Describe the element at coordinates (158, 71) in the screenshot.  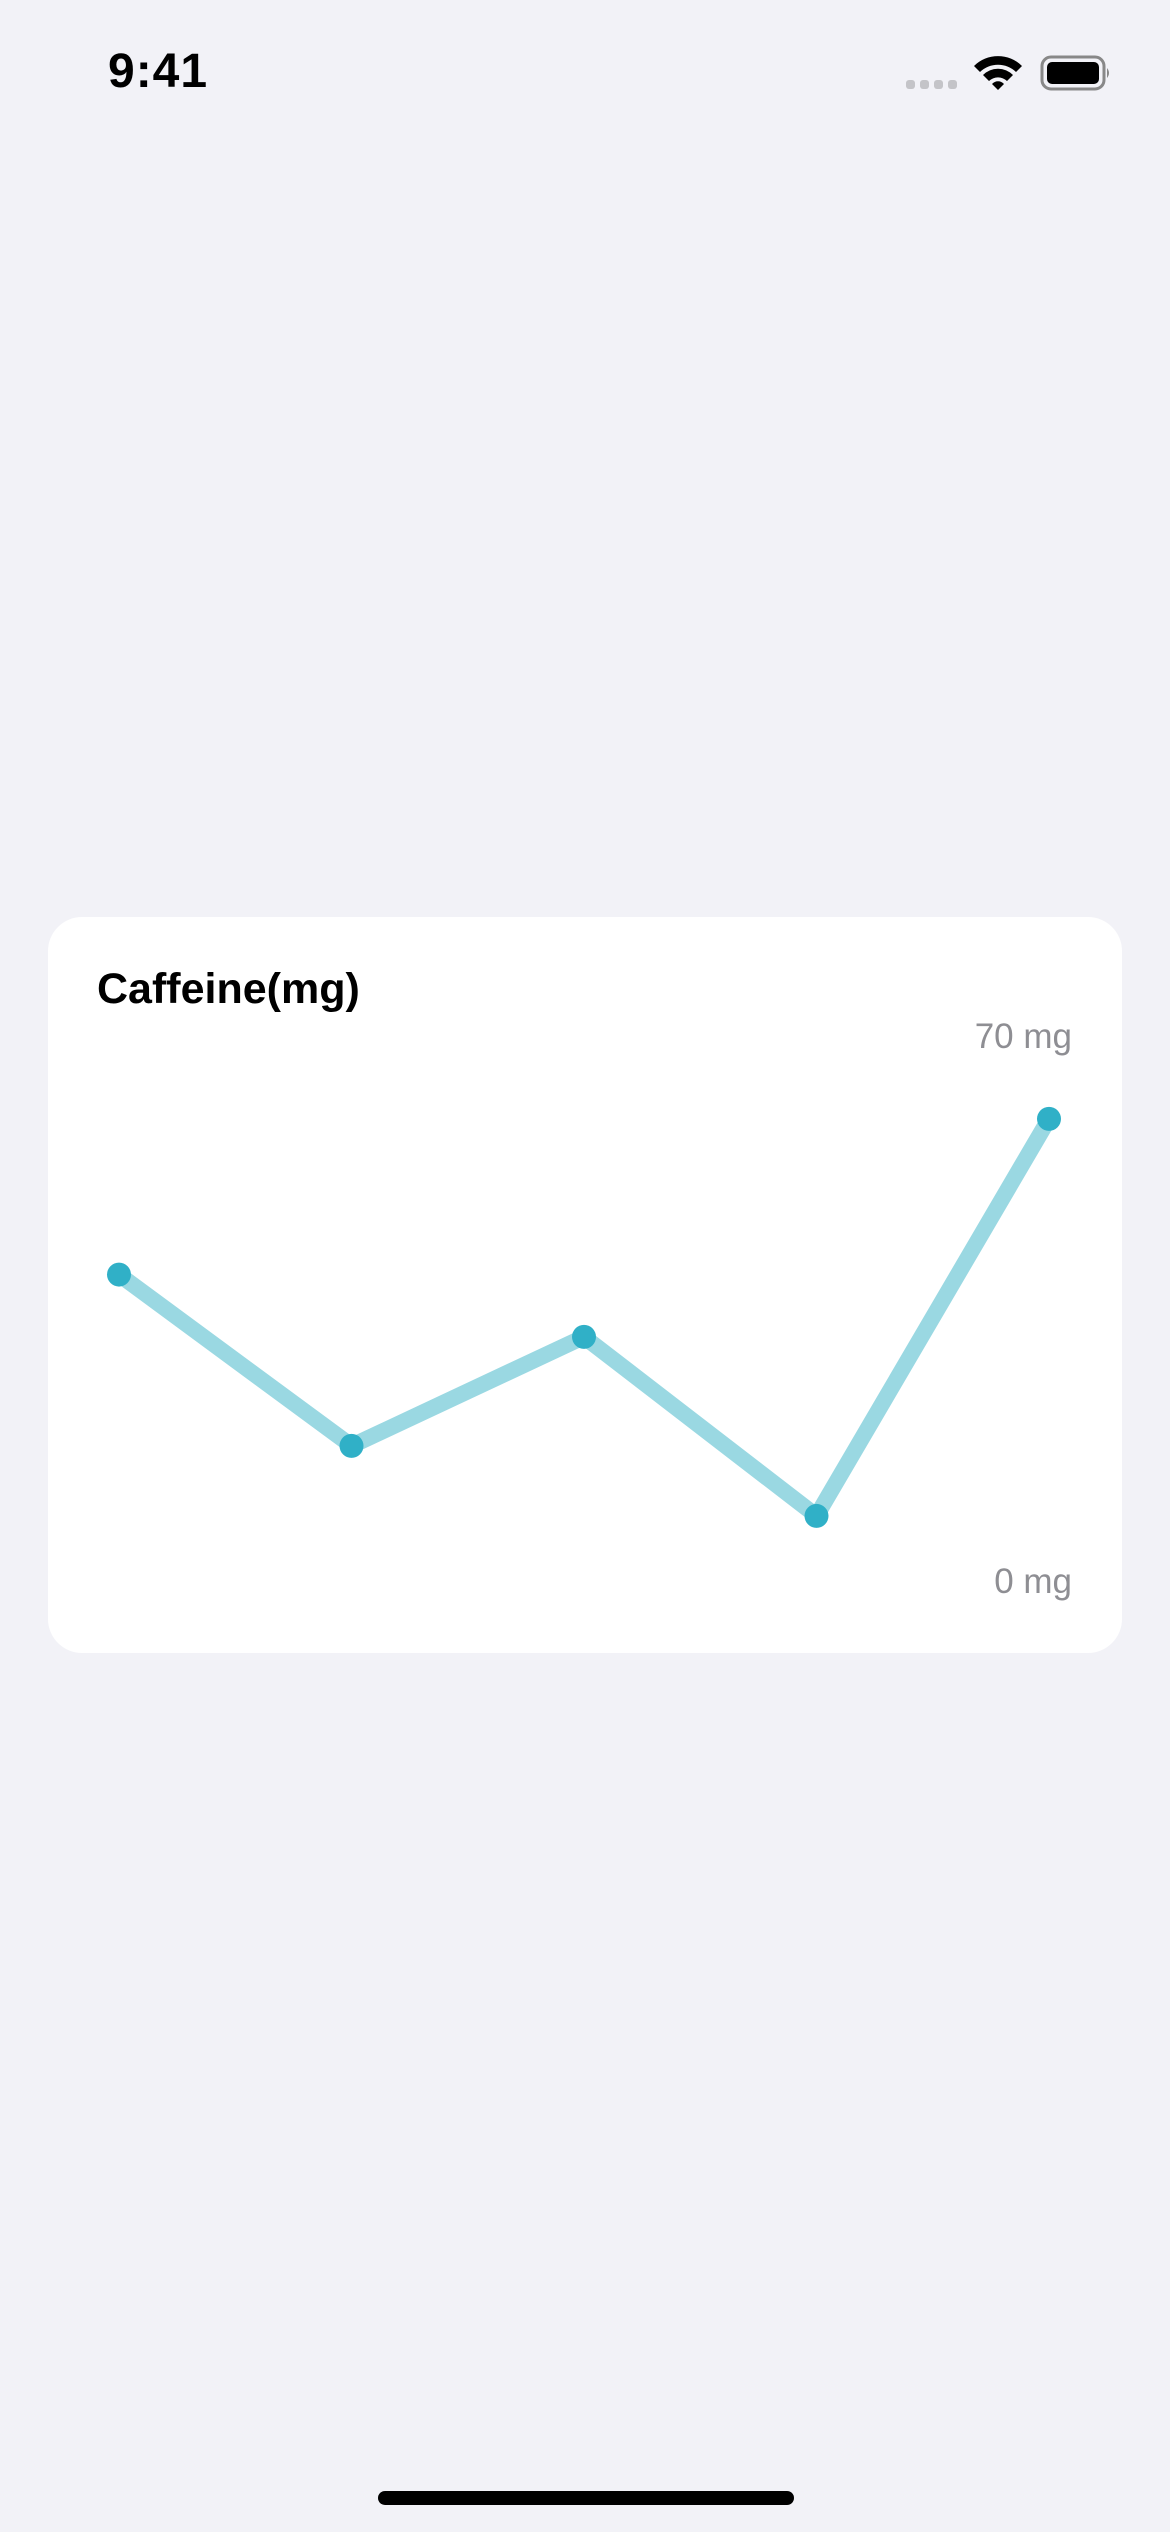
I see `status-time: 9:41` at that location.